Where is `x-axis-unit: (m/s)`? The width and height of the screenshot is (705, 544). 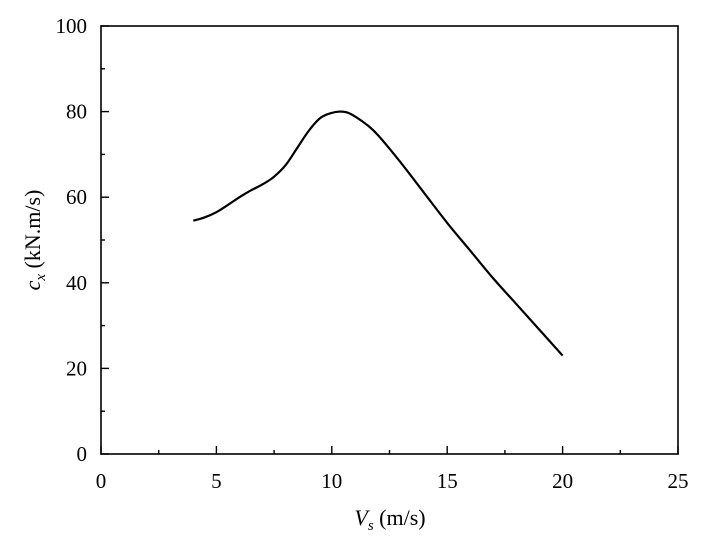 x-axis-unit: (m/s) is located at coordinates (400, 517).